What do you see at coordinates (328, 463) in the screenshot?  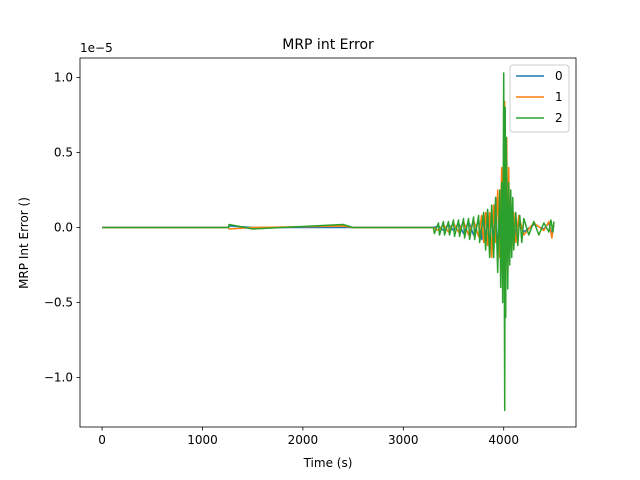 I see `x-axis-label: Time (s)` at bounding box center [328, 463].